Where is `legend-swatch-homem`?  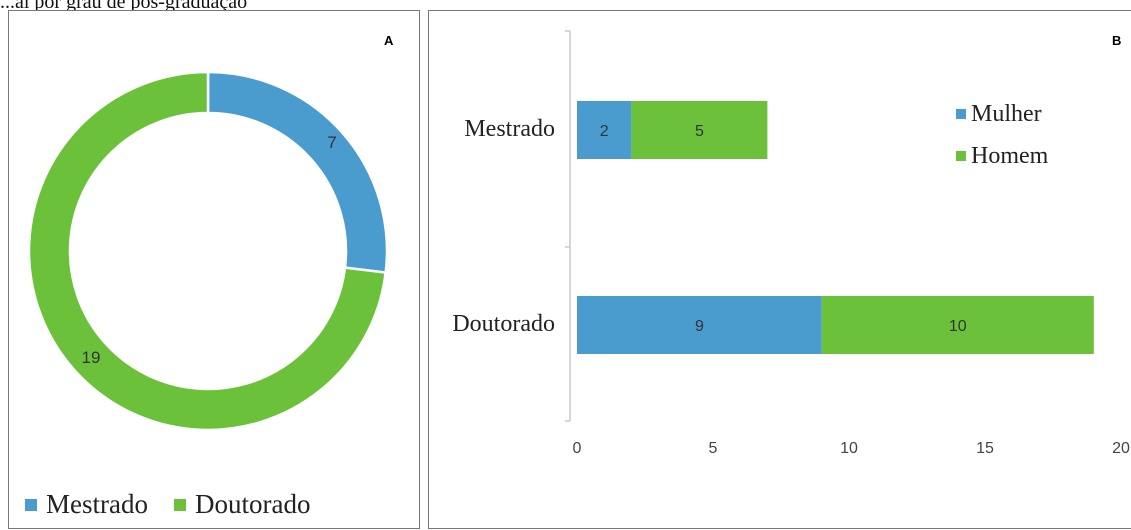 legend-swatch-homem is located at coordinates (961, 156).